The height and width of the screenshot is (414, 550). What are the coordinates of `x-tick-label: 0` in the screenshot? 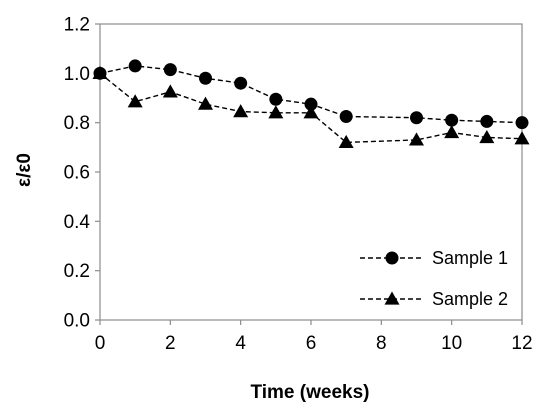 It's located at (100, 343).